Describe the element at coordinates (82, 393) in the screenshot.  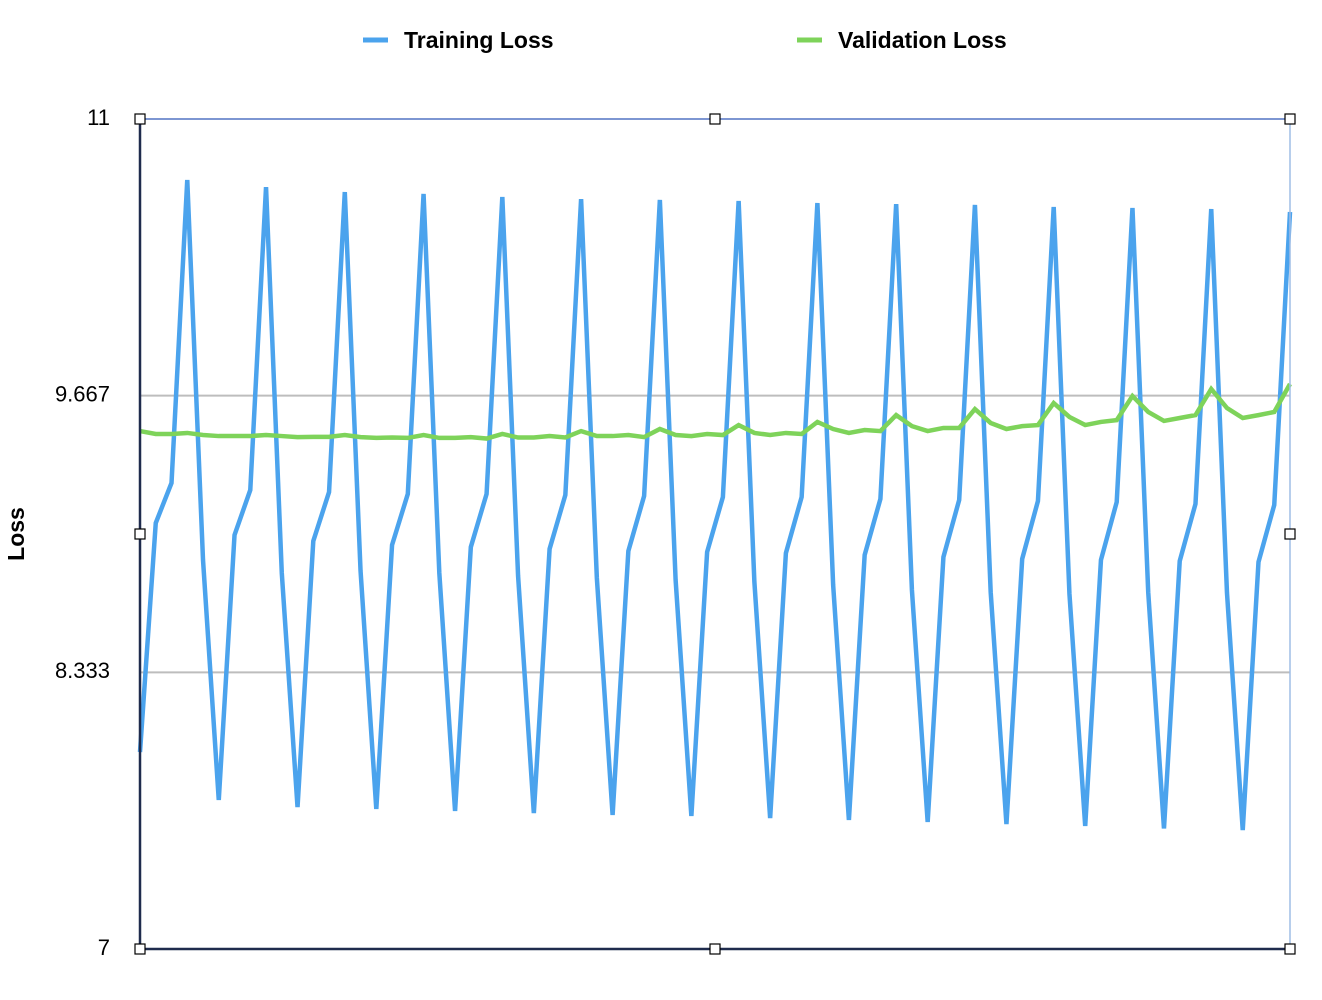
I see `y-tick-label: 9.667` at that location.